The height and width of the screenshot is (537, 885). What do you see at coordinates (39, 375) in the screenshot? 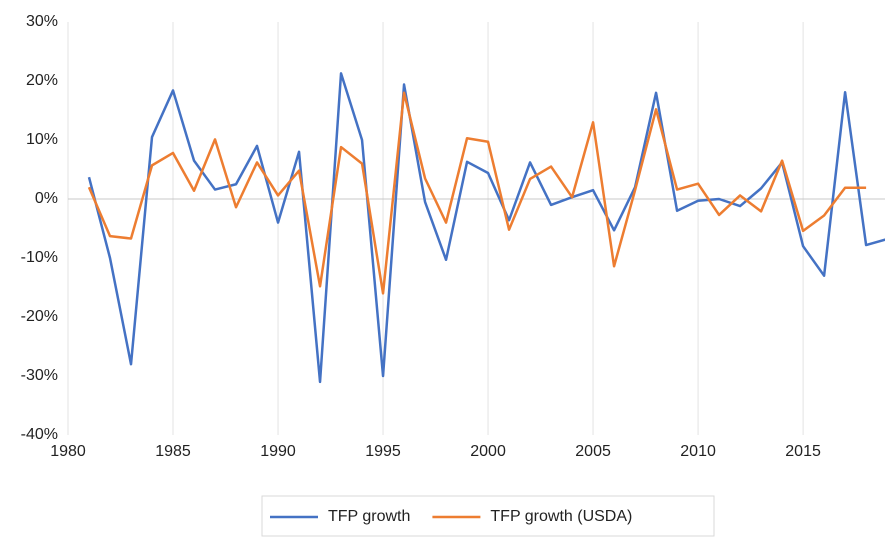
I see `y-tick-label: -30%` at bounding box center [39, 375].